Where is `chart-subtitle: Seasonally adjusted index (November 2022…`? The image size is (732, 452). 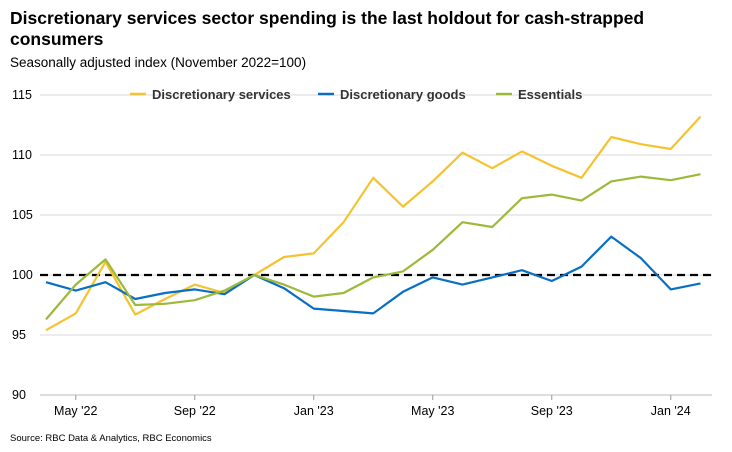 chart-subtitle: Seasonally adjusted index (November 2022… is located at coordinates (158, 62).